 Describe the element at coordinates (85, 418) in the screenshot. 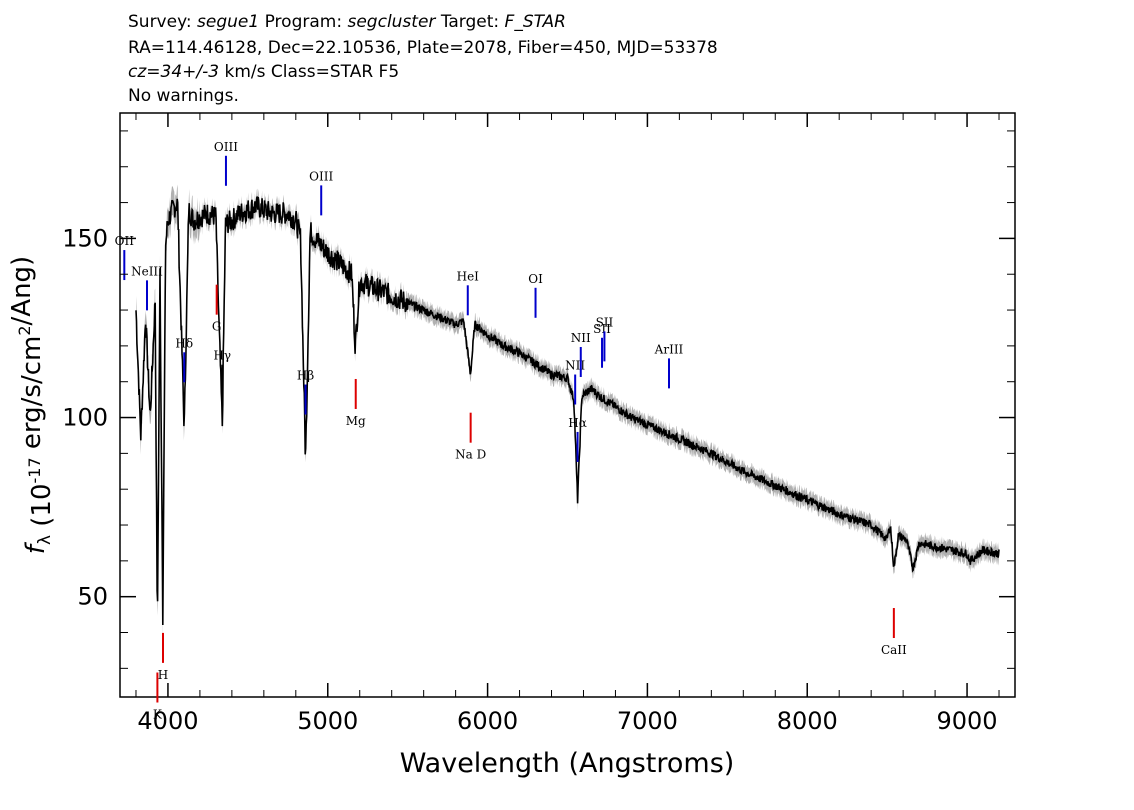

I see `y-tick-label: 100` at that location.